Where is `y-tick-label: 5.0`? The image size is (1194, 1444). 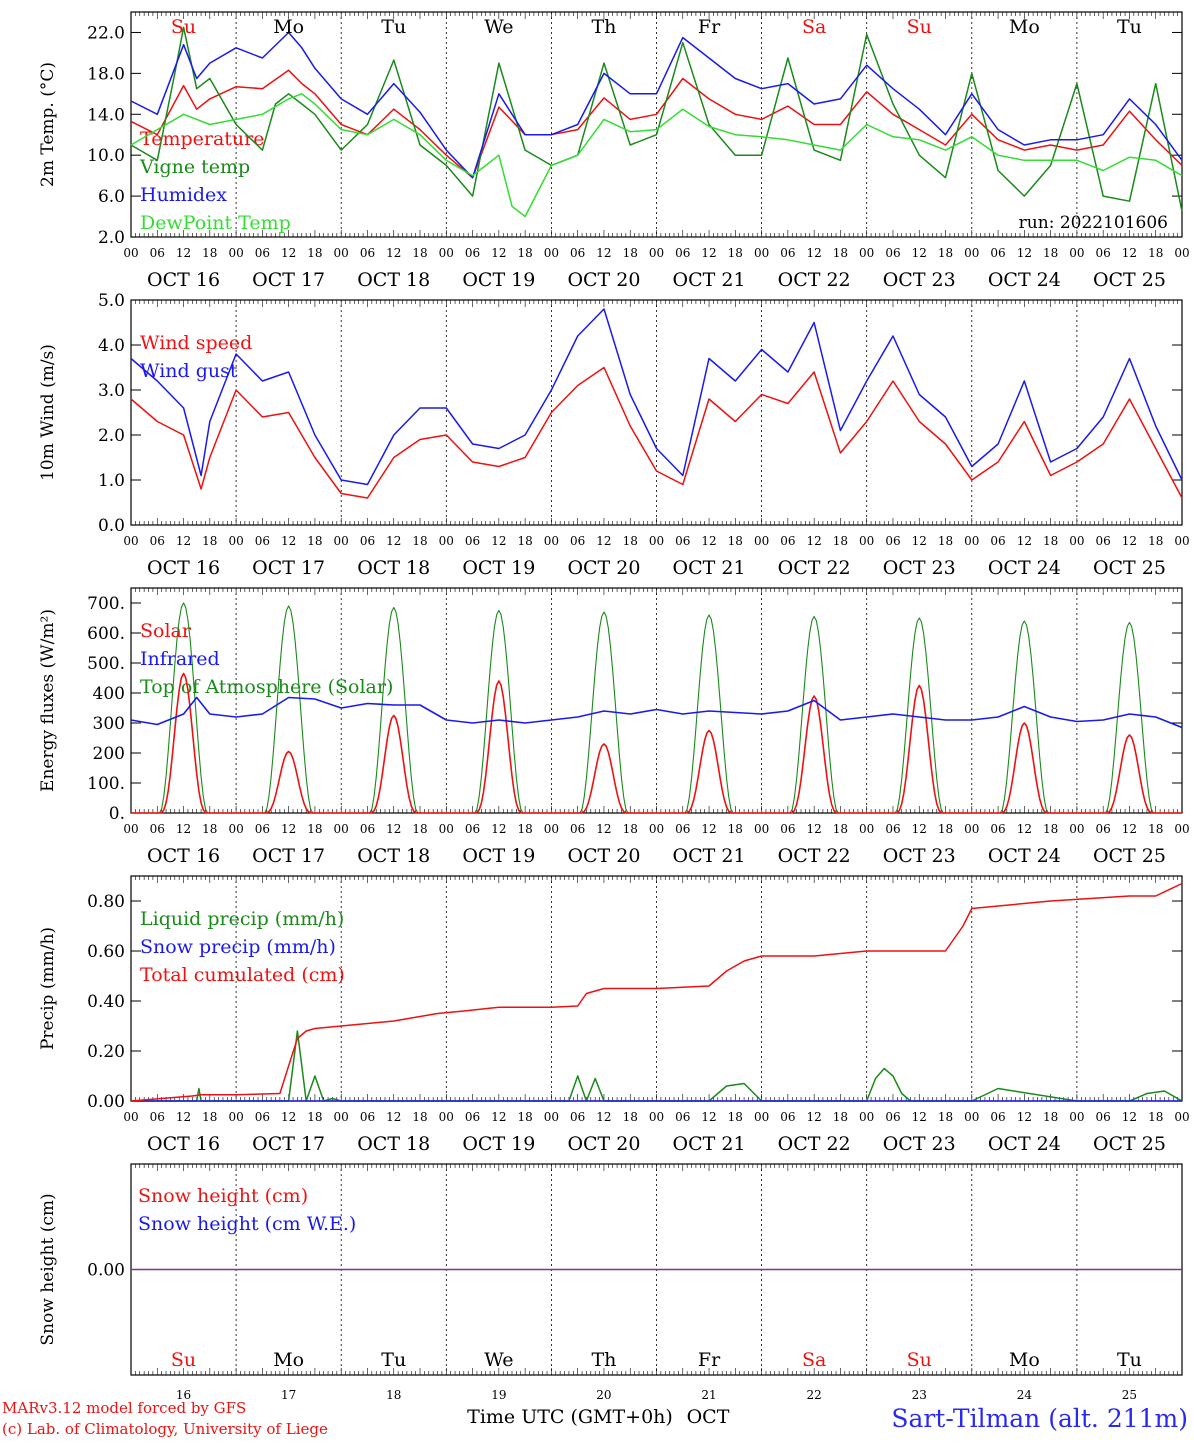
y-tick-label: 5.0 is located at coordinates (111, 301).